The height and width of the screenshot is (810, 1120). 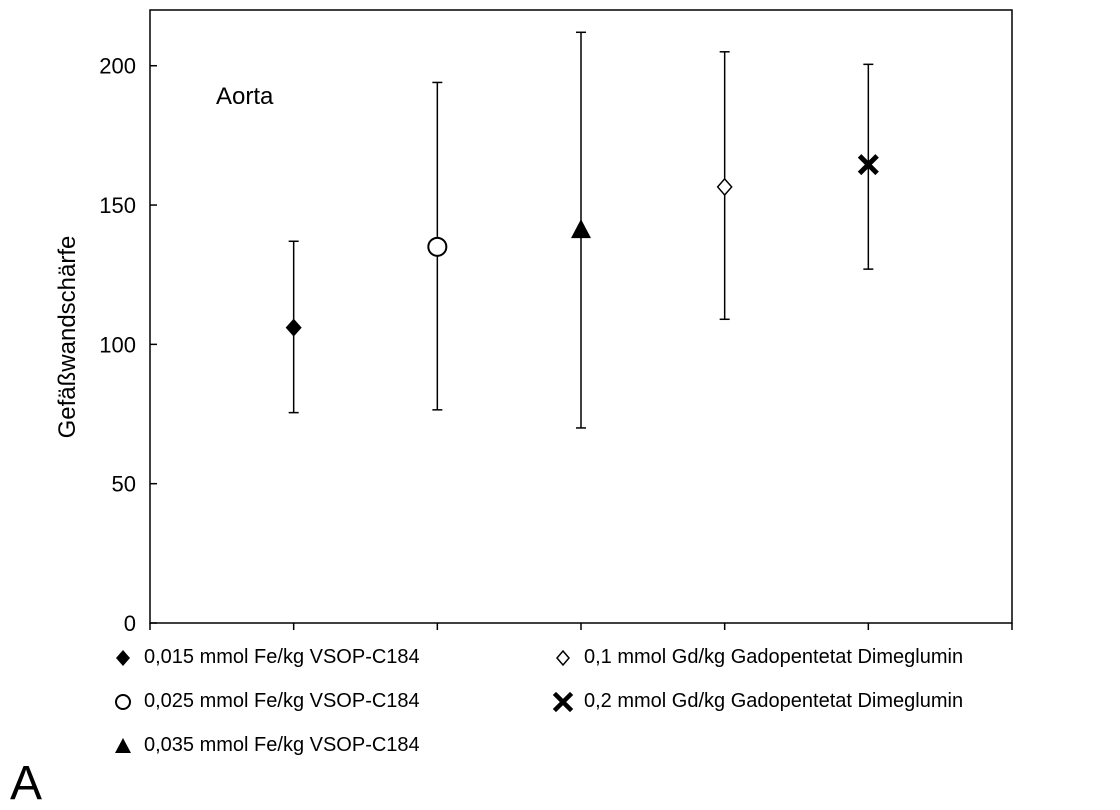 What do you see at coordinates (117, 205) in the screenshot?
I see `y-tick-label: 150` at bounding box center [117, 205].